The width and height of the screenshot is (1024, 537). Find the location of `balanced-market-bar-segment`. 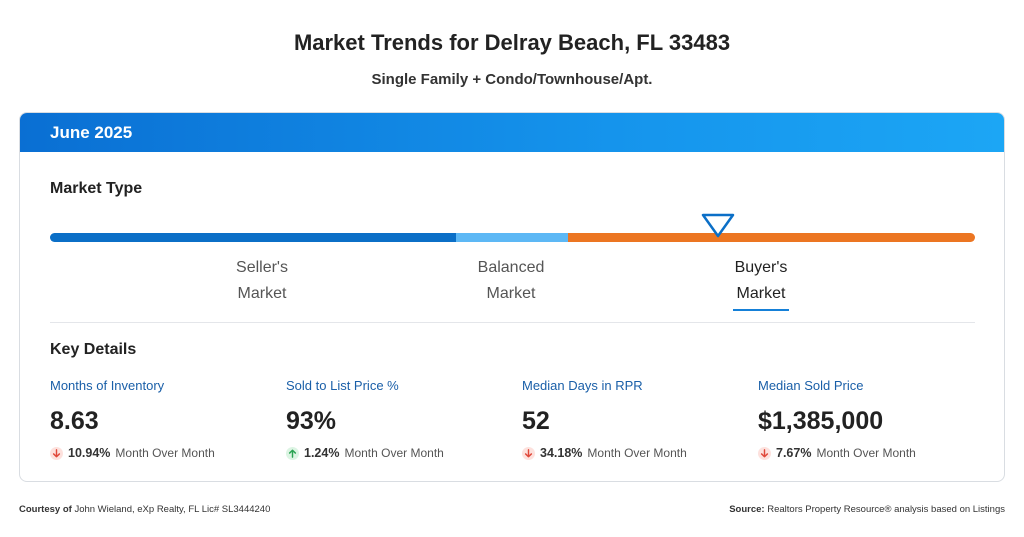

balanced-market-bar-segment is located at coordinates (512, 237).